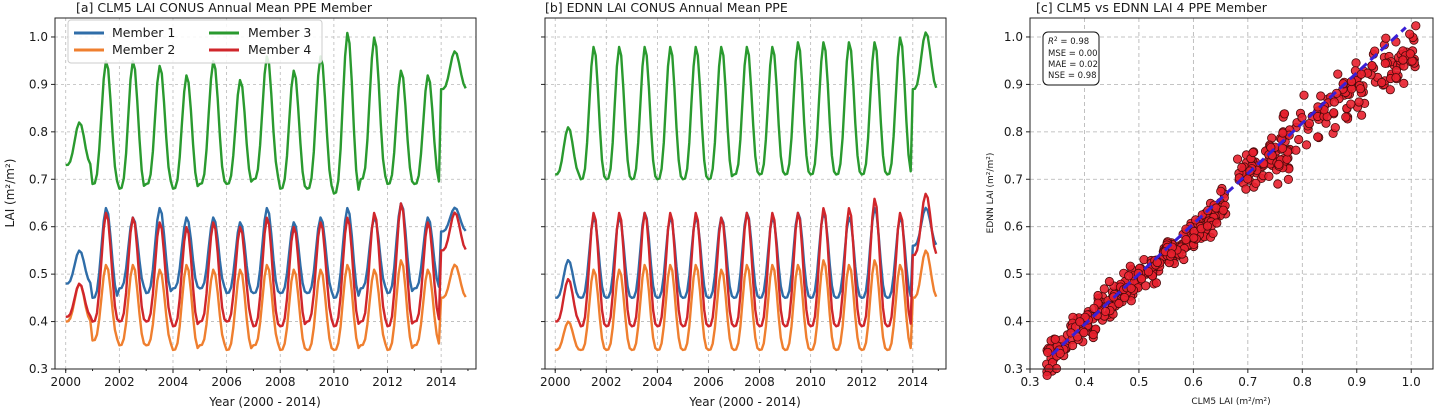 This screenshot has height=411, width=1438. Describe the element at coordinates (264, 402) in the screenshot. I see `panel-a-xlabel: Year (2000 - 2014)` at that location.